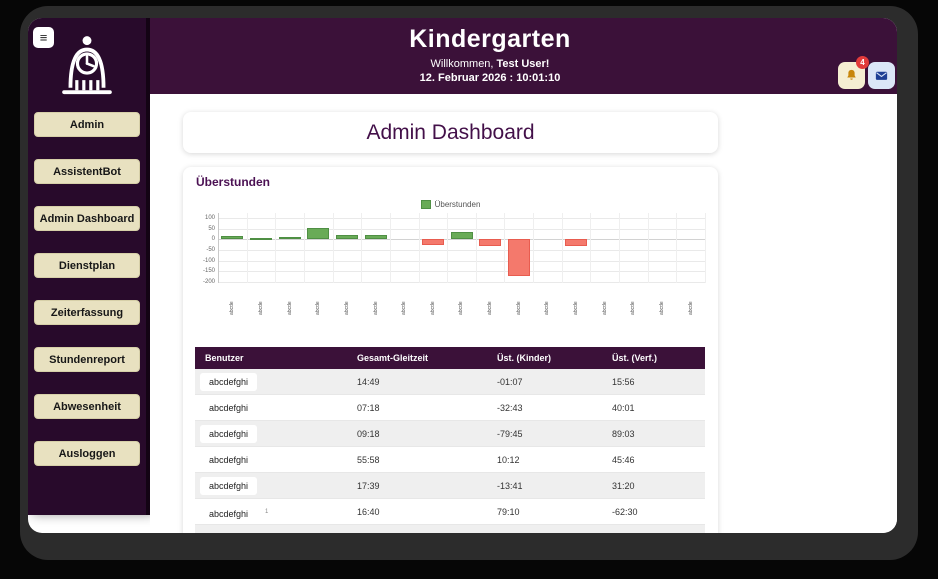 Image resolution: width=938 pixels, height=579 pixels. What do you see at coordinates (510, 434) in the screenshot?
I see `kinder-cell: -79:45` at bounding box center [510, 434].